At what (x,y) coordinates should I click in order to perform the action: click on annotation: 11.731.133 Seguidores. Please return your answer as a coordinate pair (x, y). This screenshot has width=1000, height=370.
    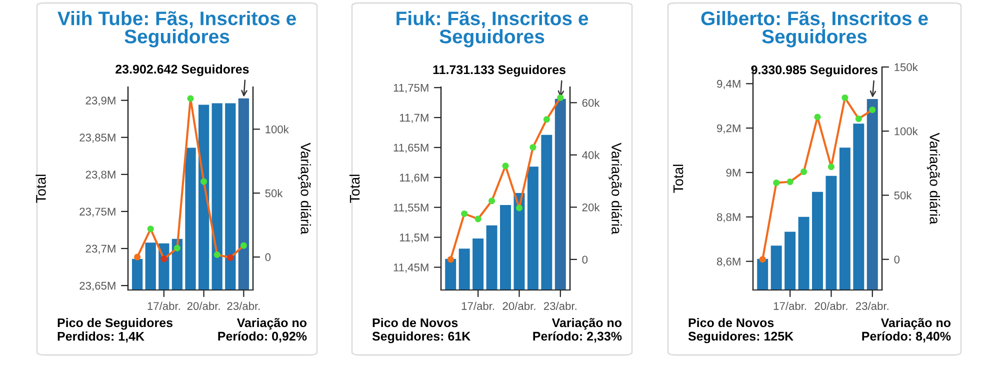
    Looking at the image, I should click on (499, 70).